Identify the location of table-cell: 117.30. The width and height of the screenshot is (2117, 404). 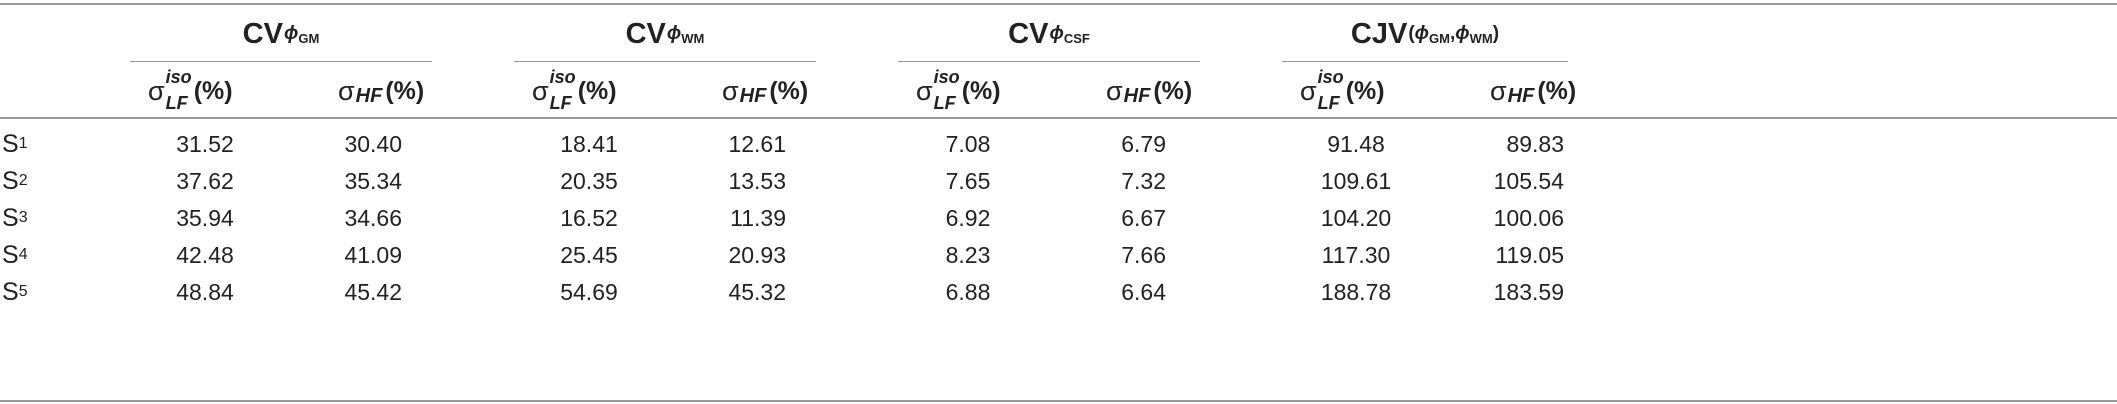
(1356, 254).